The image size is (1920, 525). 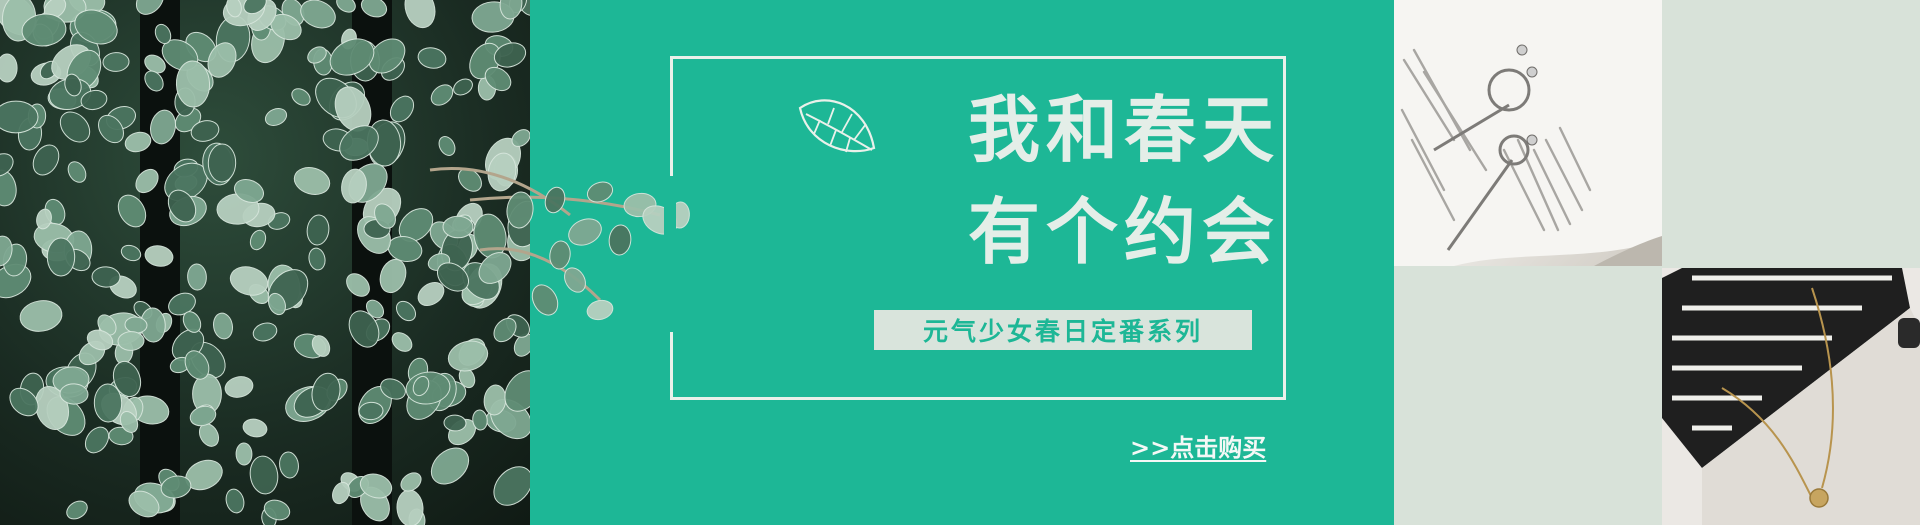 I want to click on scarf-necklace-photo, so click(x=1791, y=396).